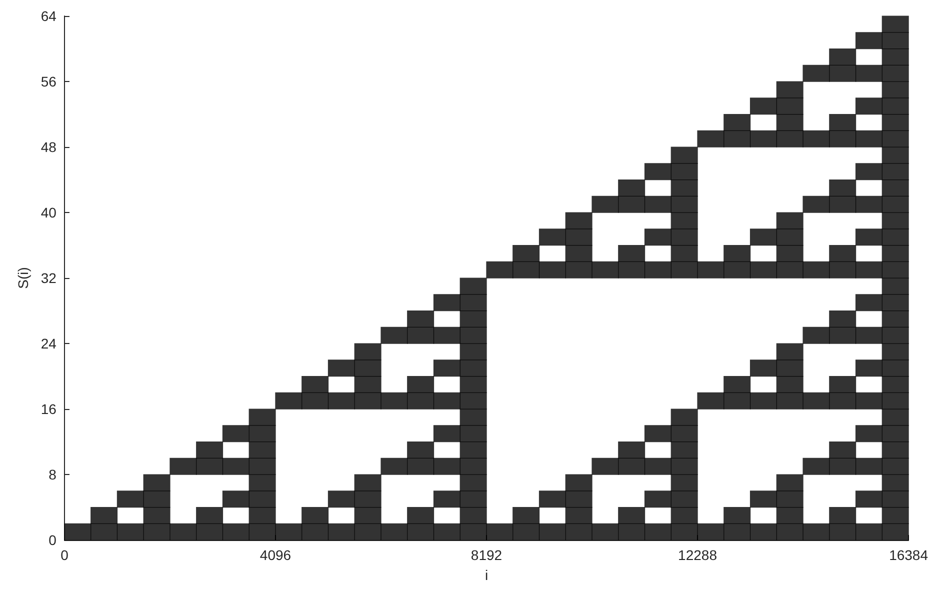 This screenshot has width=939, height=596. I want to click on y-tick-label: 56, so click(48, 82).